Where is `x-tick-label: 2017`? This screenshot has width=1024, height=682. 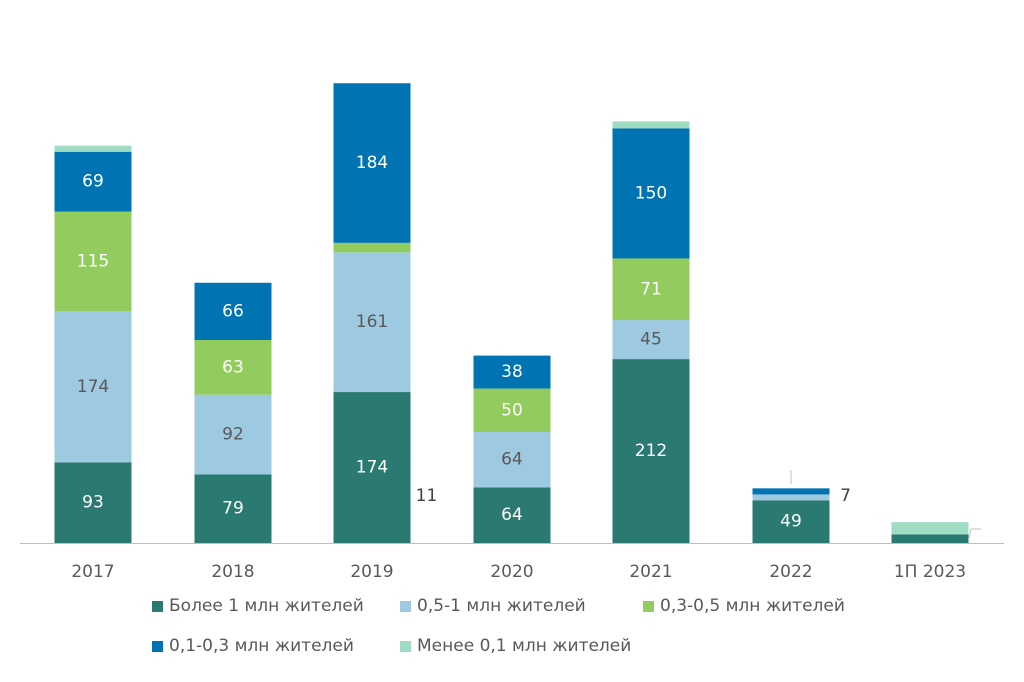
x-tick-label: 2017 is located at coordinates (92, 572).